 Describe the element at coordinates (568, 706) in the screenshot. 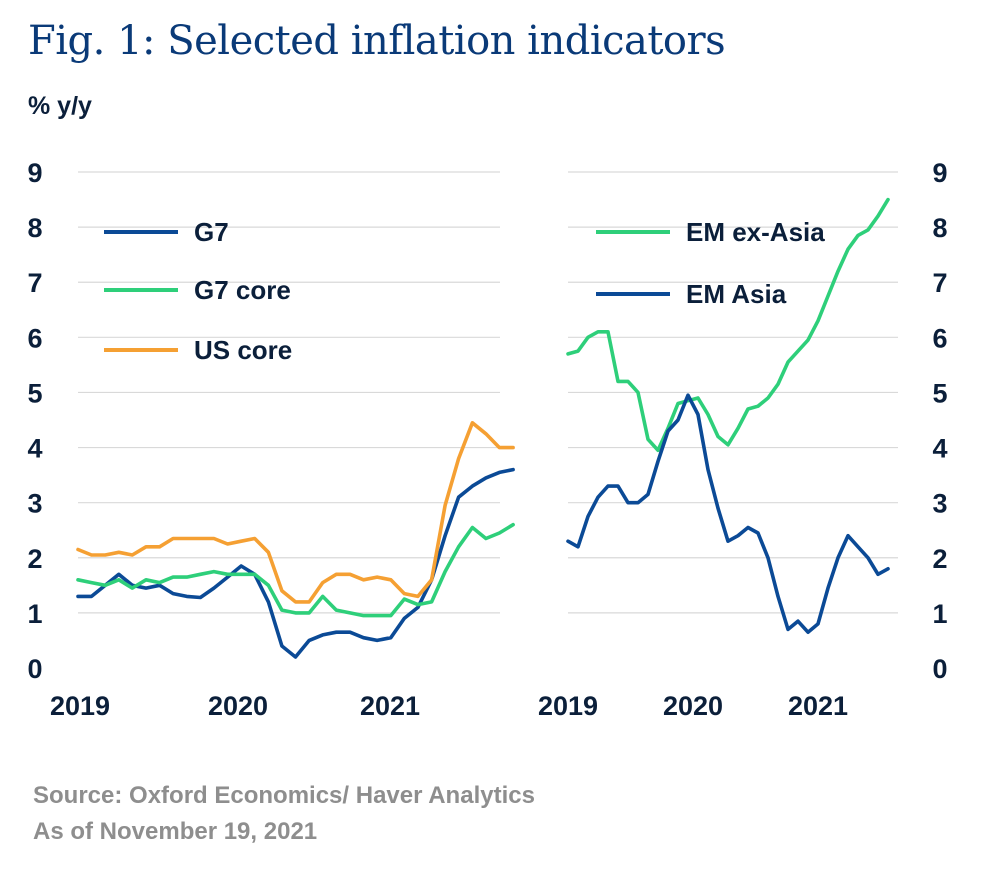

I see `right-x-tick-label: 2019` at that location.